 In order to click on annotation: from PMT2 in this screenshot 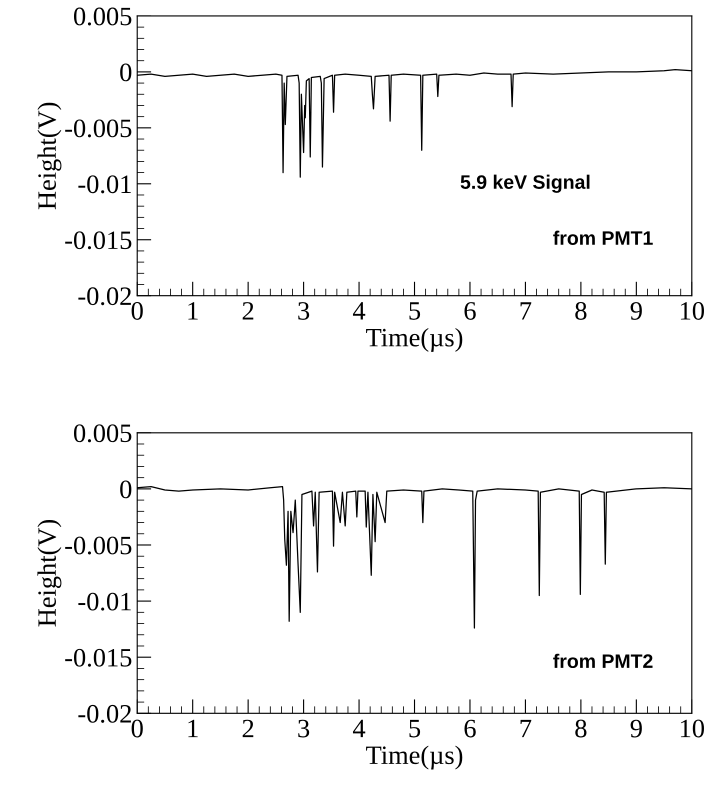, I will do `click(603, 661)`.